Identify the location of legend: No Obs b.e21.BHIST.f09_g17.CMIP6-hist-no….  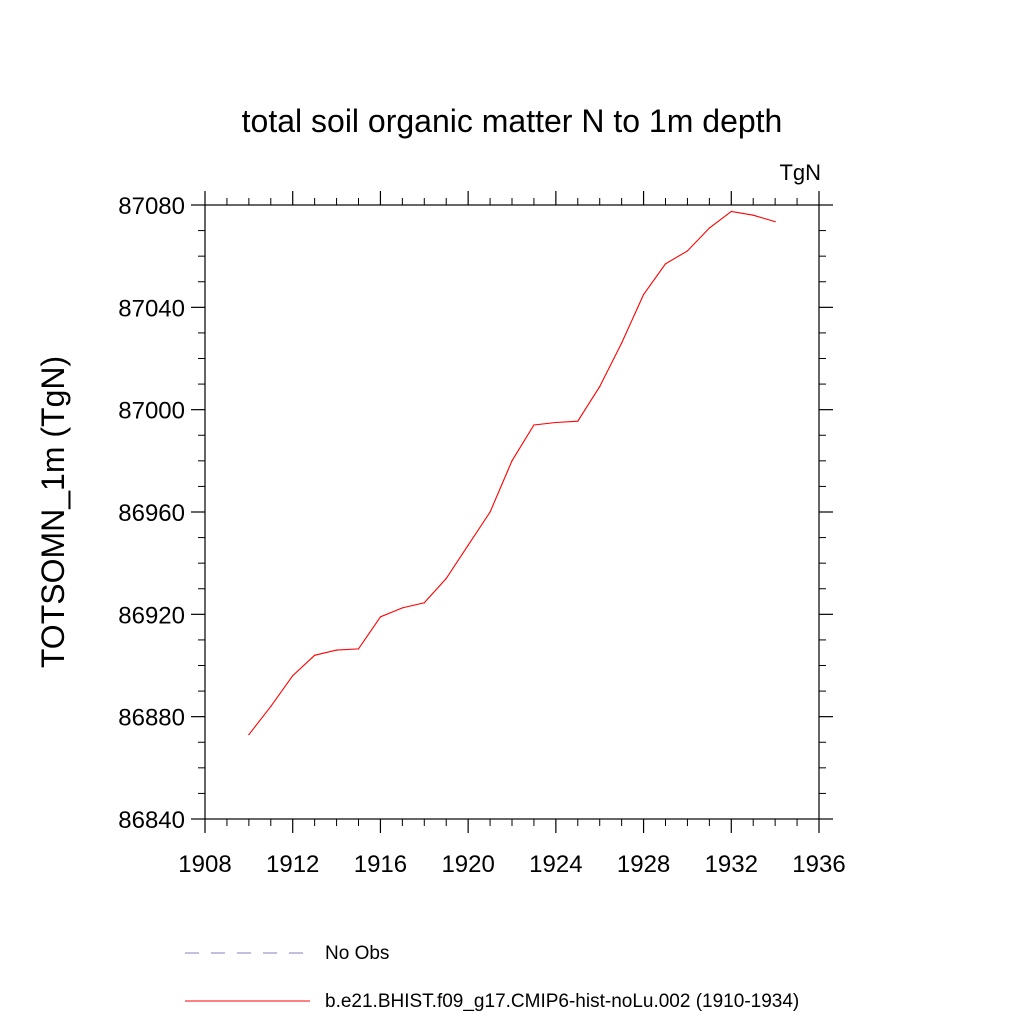
(492, 977).